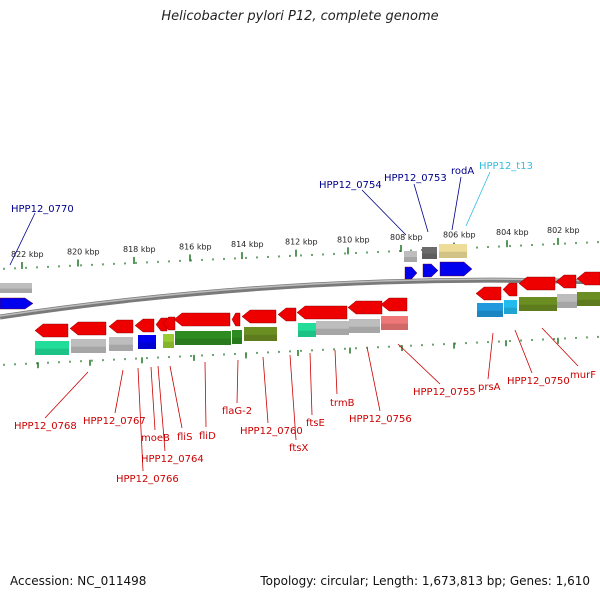 This screenshot has width=600, height=600. Describe the element at coordinates (512, 232) in the screenshot. I see `scale-tick-label: 804 kbp` at that location.